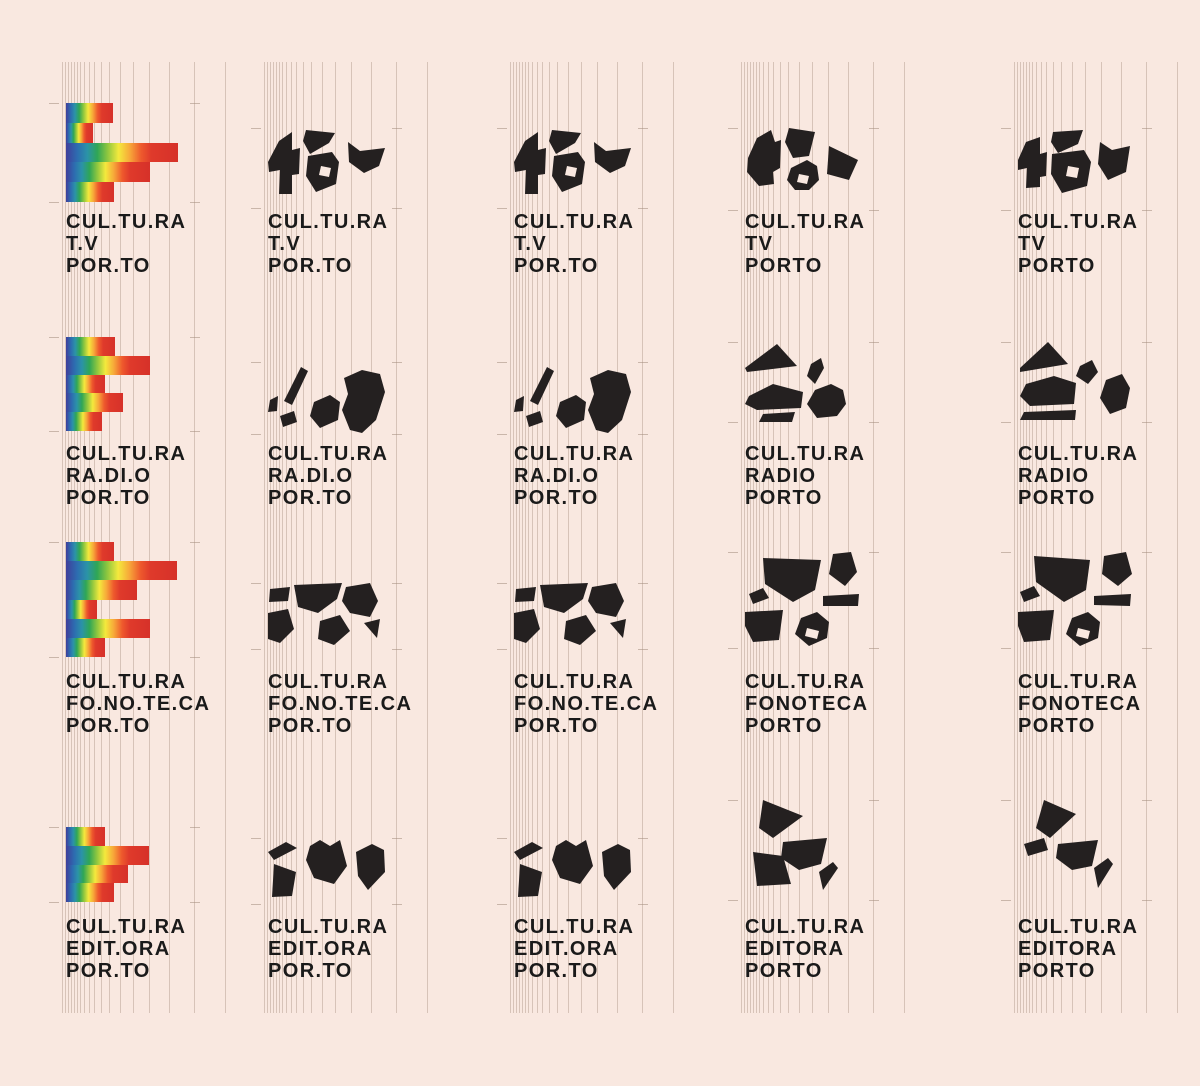  Describe the element at coordinates (161, 600) in the screenshot. I see `rainbow-bars-fonoteca-logo` at that location.